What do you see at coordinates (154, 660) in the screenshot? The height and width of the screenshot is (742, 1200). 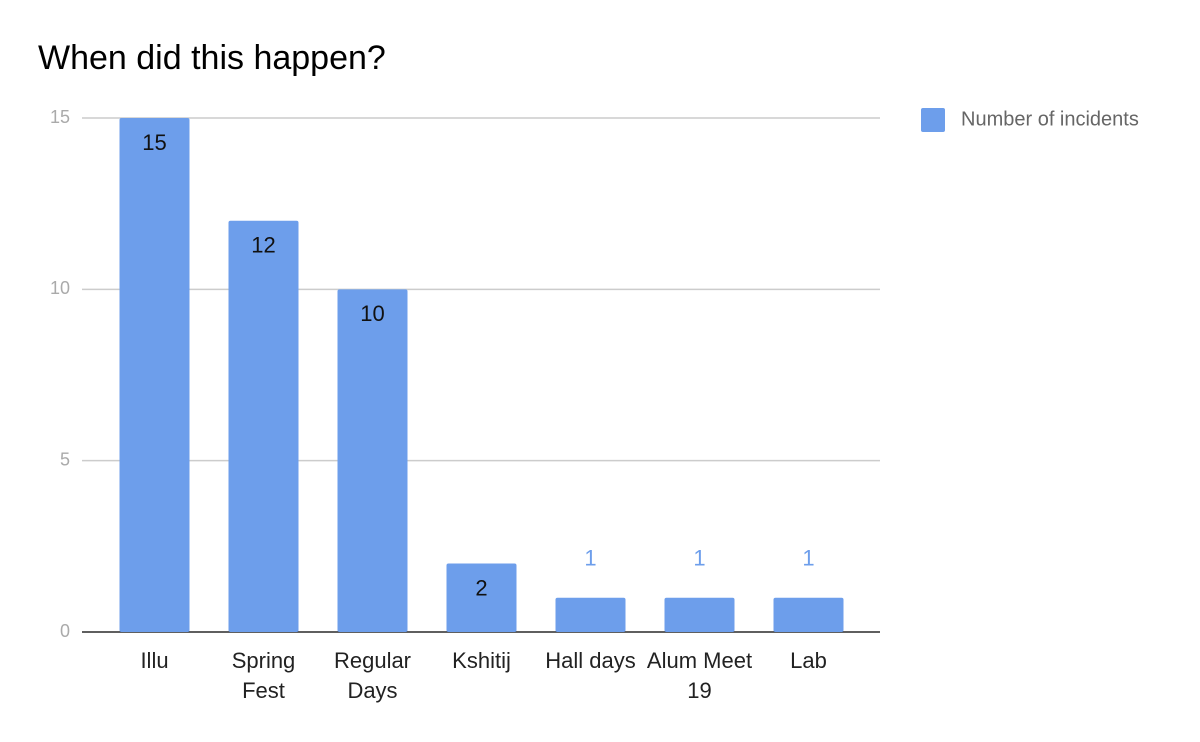 I see `x-tick-label: Illu` at bounding box center [154, 660].